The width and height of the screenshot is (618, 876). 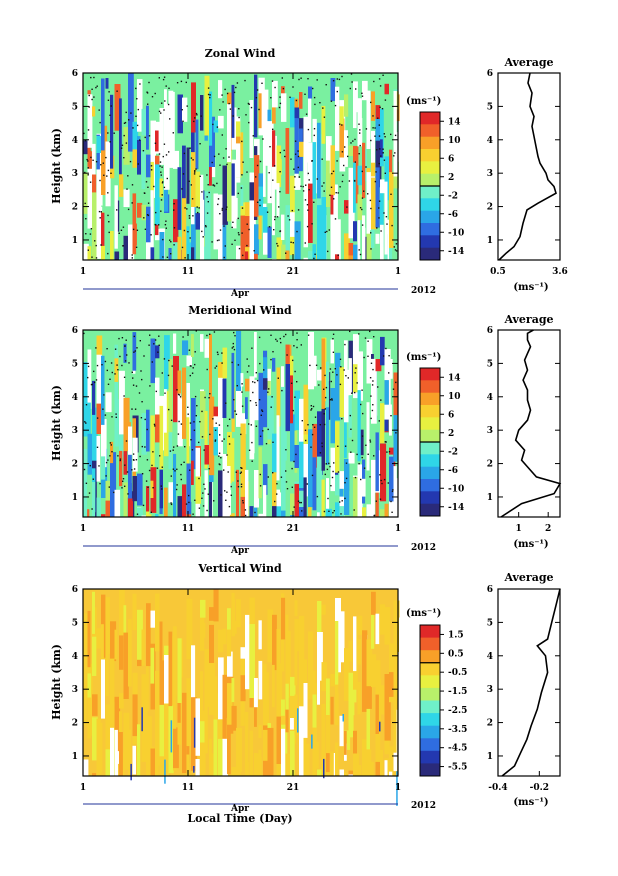 What do you see at coordinates (490, 241) in the screenshot?
I see `average-y-tick-label: 1` at bounding box center [490, 241].